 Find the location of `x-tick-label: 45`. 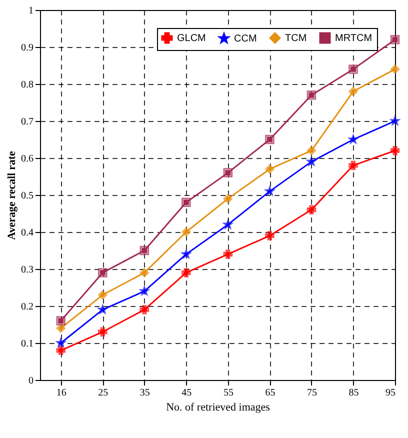

x-tick-label: 45 is located at coordinates (187, 393).